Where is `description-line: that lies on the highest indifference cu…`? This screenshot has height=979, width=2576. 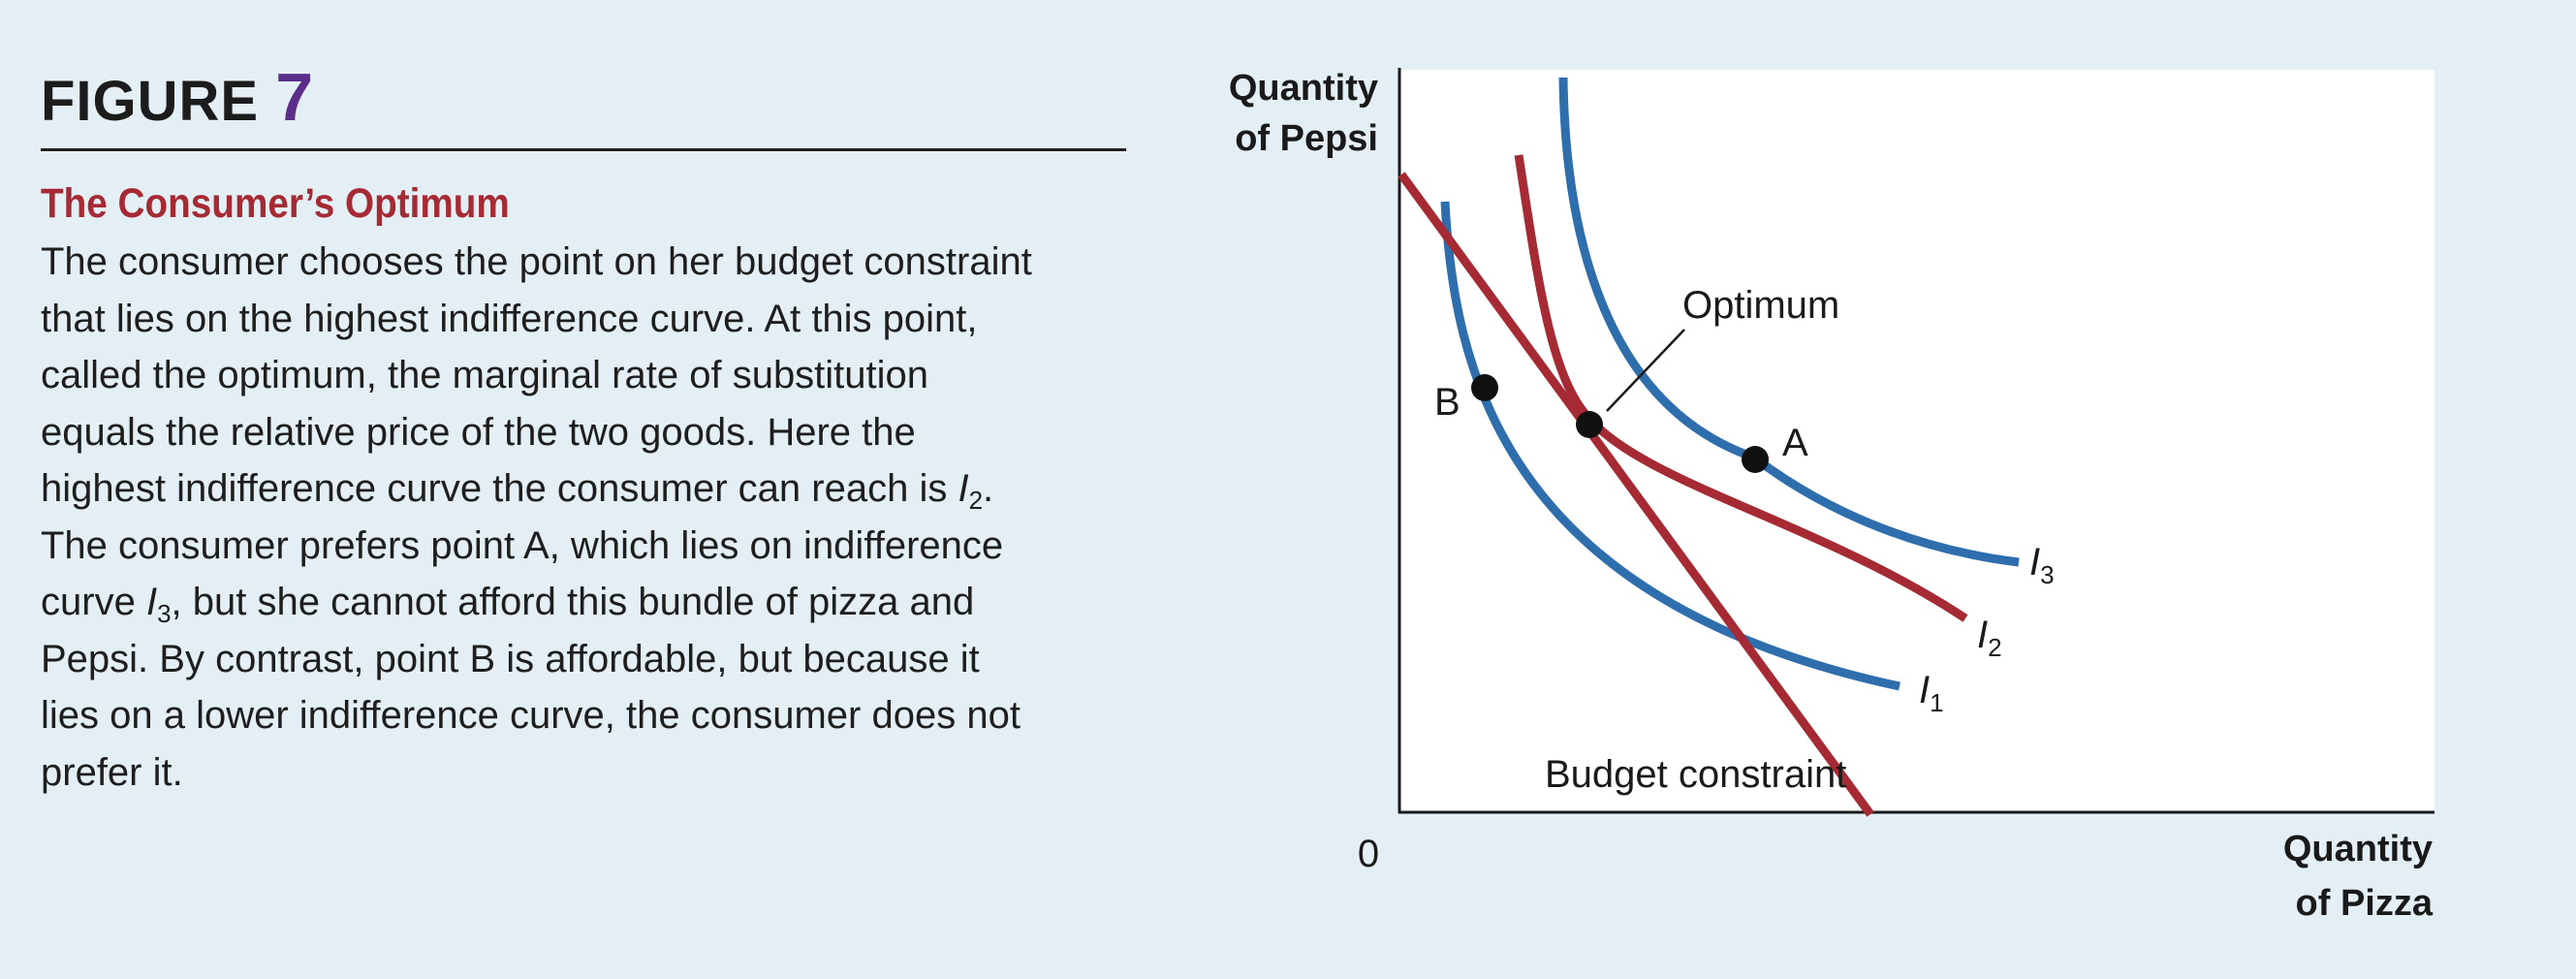 description-line: that lies on the highest indifference cu… is located at coordinates (510, 318).